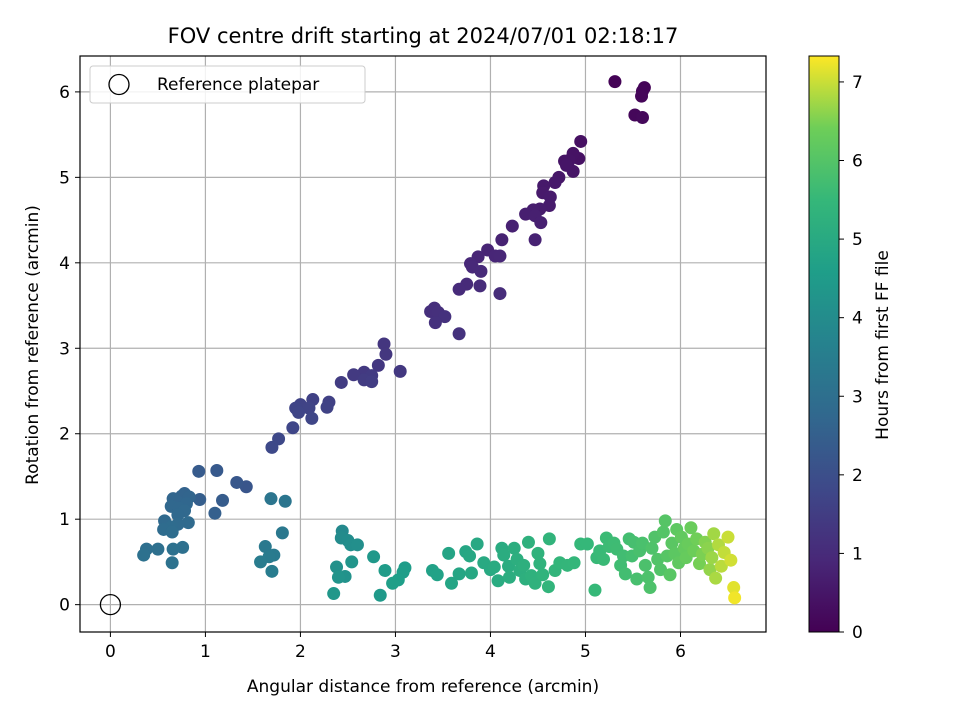 The width and height of the screenshot is (960, 720). Describe the element at coordinates (64, 93) in the screenshot. I see `y-tick-label: 6` at that location.